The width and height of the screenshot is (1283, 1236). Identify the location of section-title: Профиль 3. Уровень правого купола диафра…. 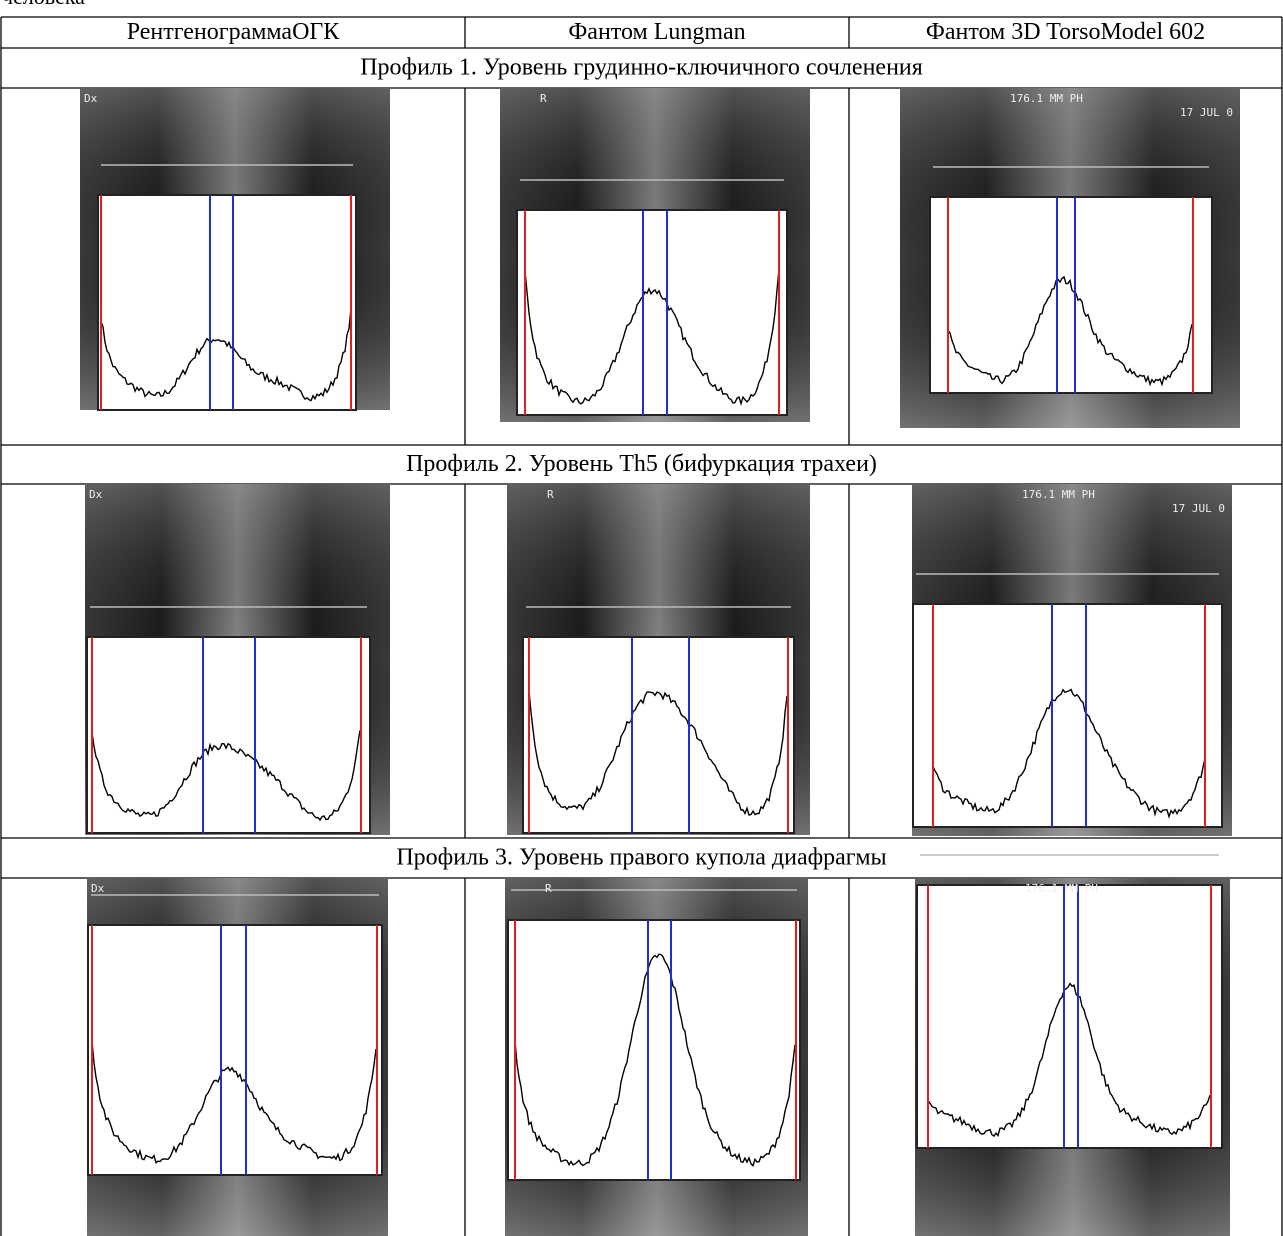
(641, 858).